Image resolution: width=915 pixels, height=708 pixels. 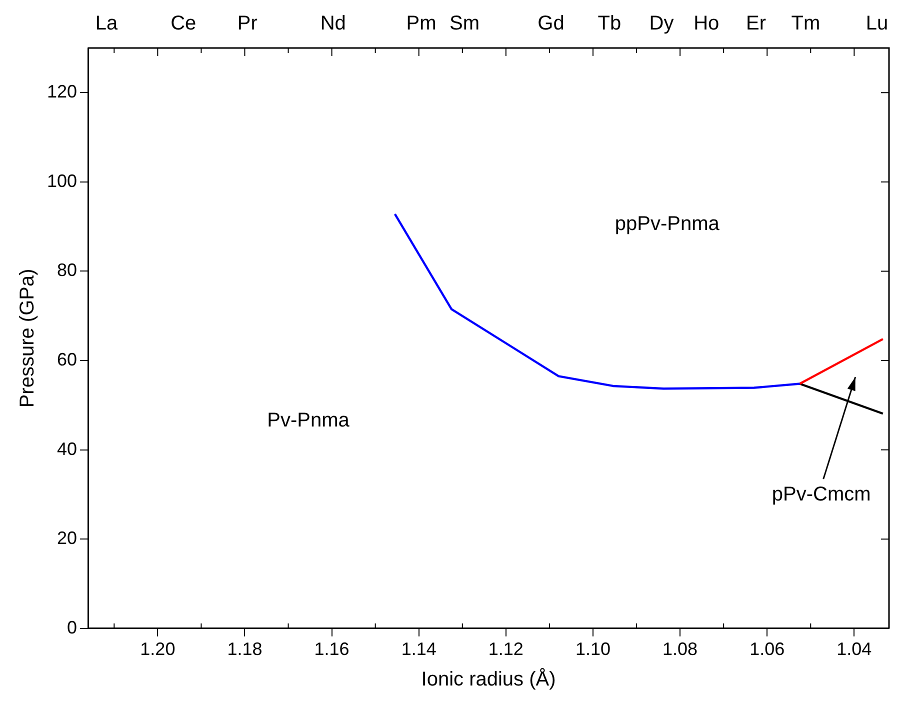 What do you see at coordinates (333, 23) in the screenshot?
I see `text: Nd` at bounding box center [333, 23].